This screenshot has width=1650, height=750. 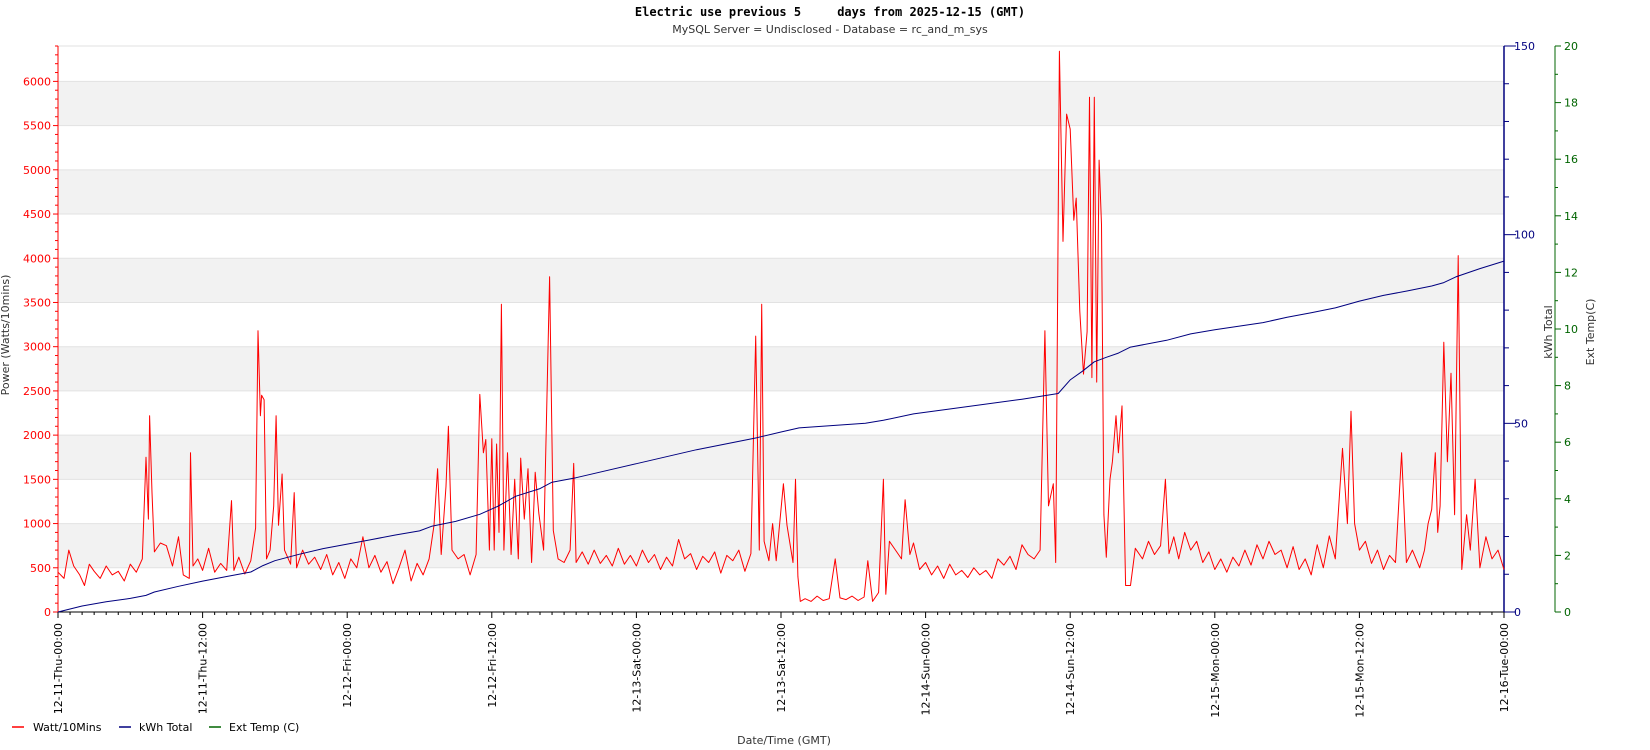 I want to click on temp-tick-label: 0, so click(x=1567, y=612).